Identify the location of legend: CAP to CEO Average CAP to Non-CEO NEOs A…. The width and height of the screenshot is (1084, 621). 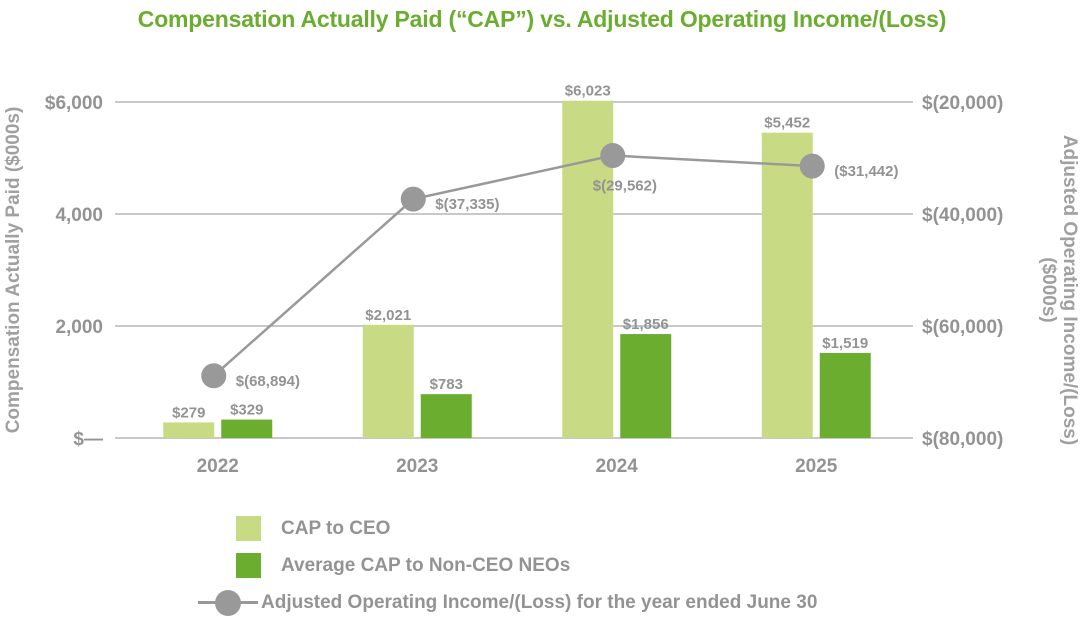
(507, 565).